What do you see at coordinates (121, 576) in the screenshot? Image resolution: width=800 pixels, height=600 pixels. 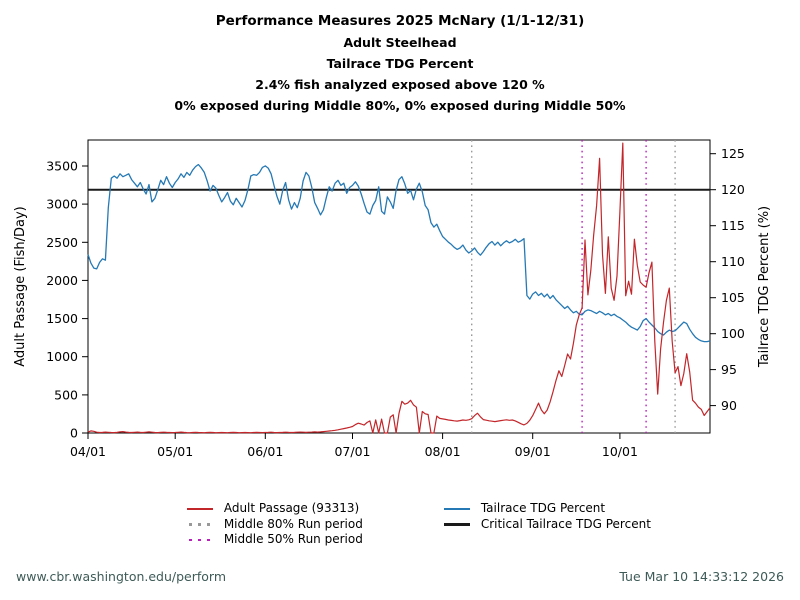 I see `footer-url: www.cbr.washington.edu/perform` at bounding box center [121, 576].